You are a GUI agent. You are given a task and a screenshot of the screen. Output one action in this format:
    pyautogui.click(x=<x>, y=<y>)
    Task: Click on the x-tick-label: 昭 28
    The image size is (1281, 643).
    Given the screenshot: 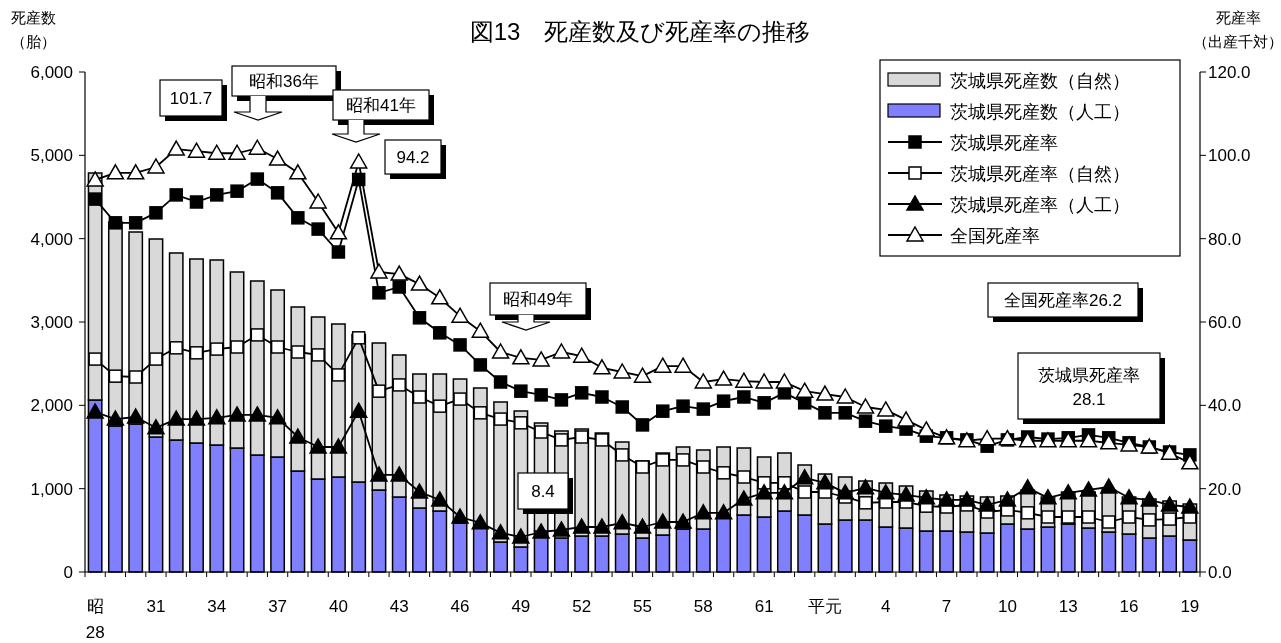 What is the action you would take?
    pyautogui.click(x=95, y=619)
    